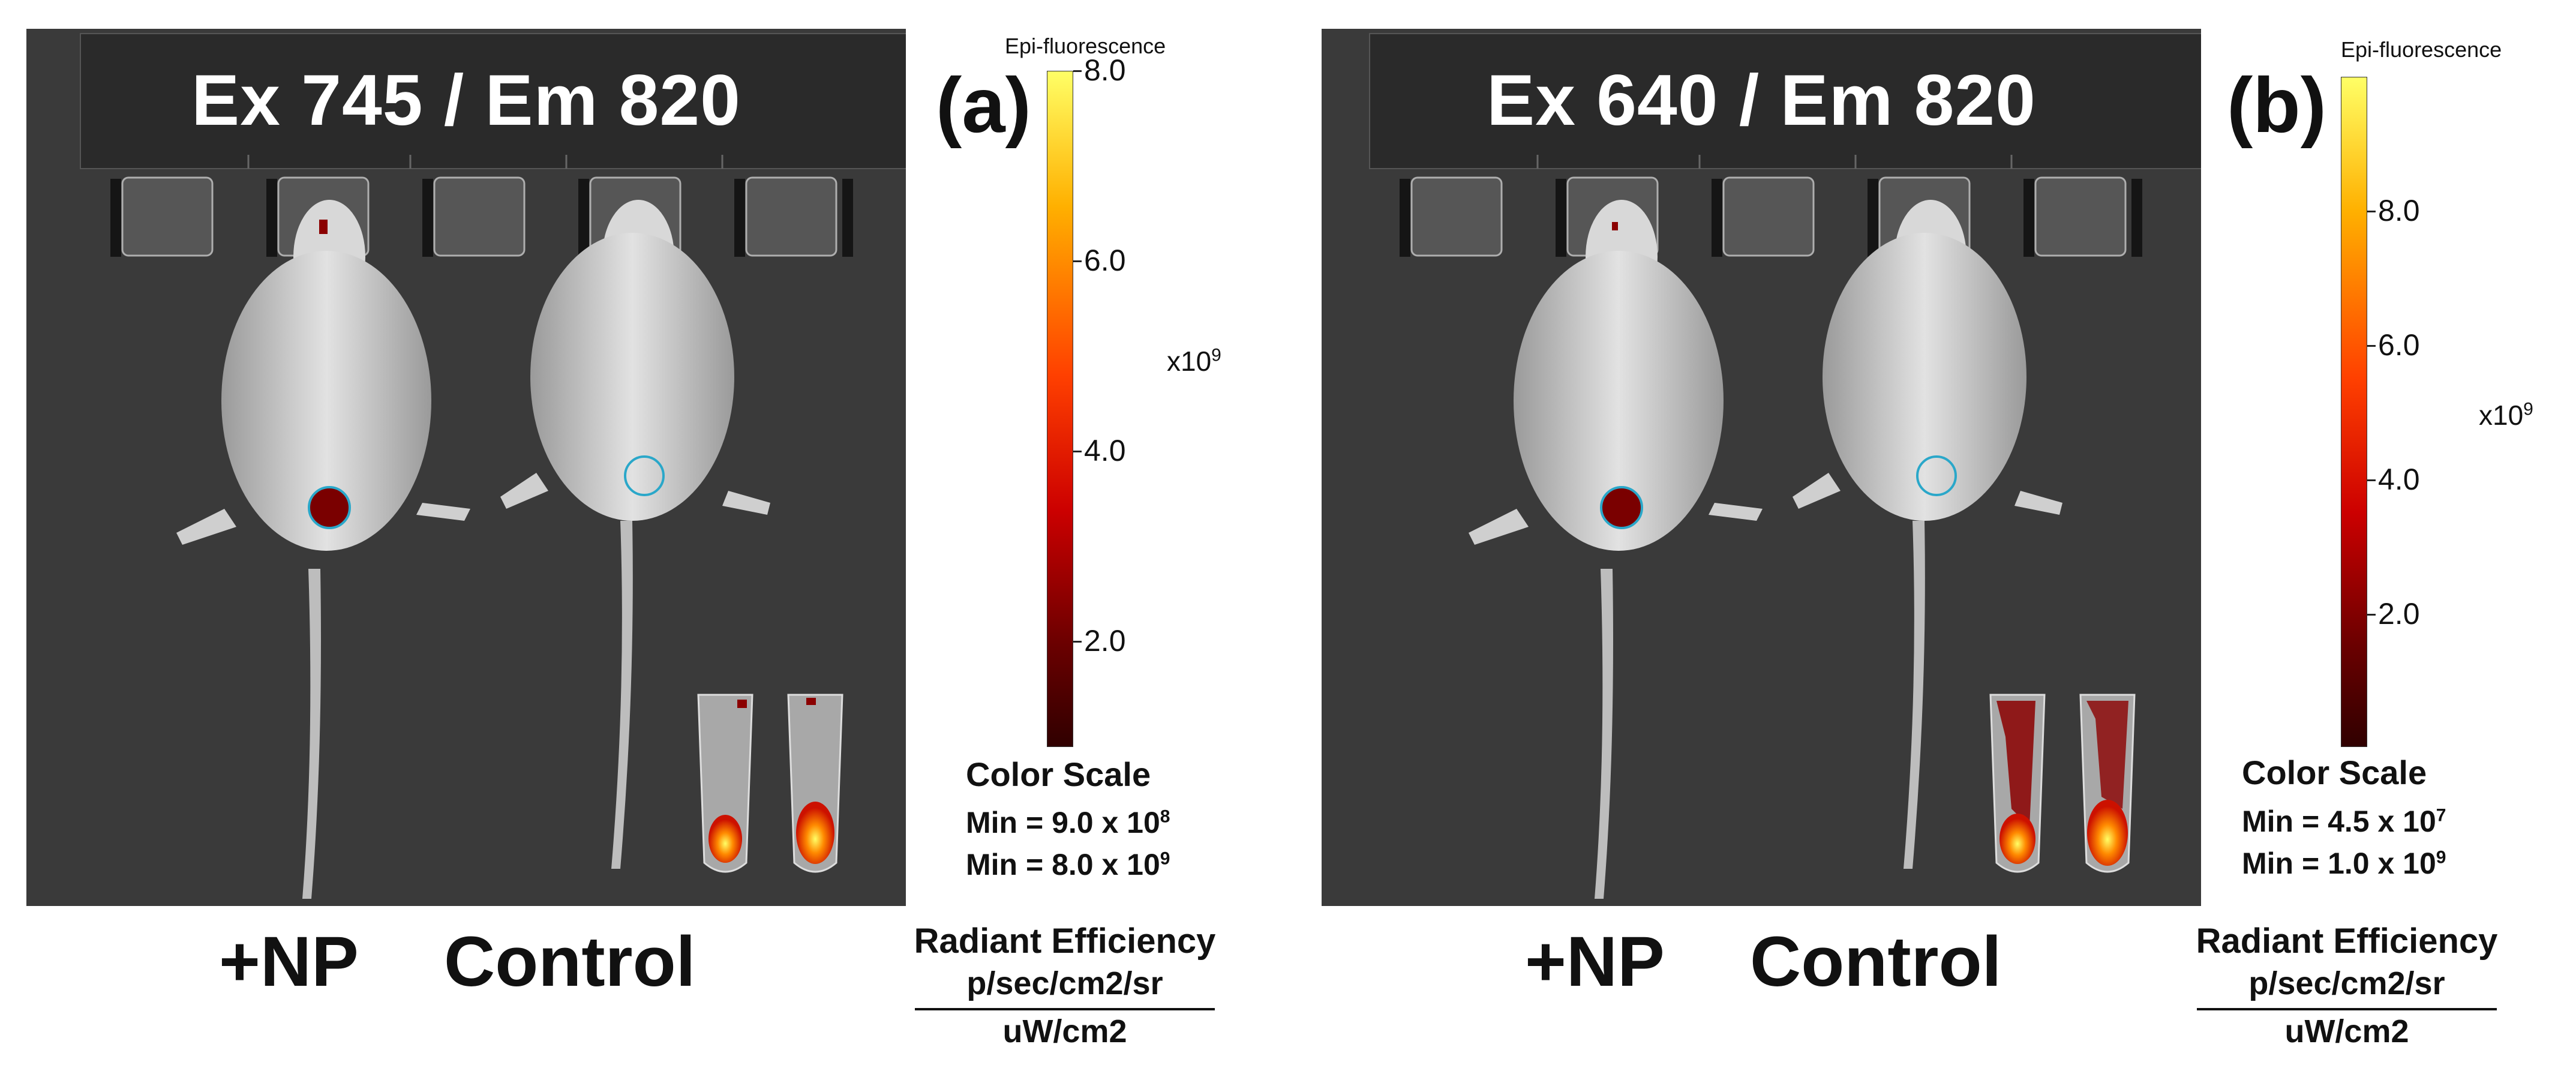 The image size is (2576, 1071). What do you see at coordinates (570, 961) in the screenshot?
I see `mouse-label-control-a: Control` at bounding box center [570, 961].